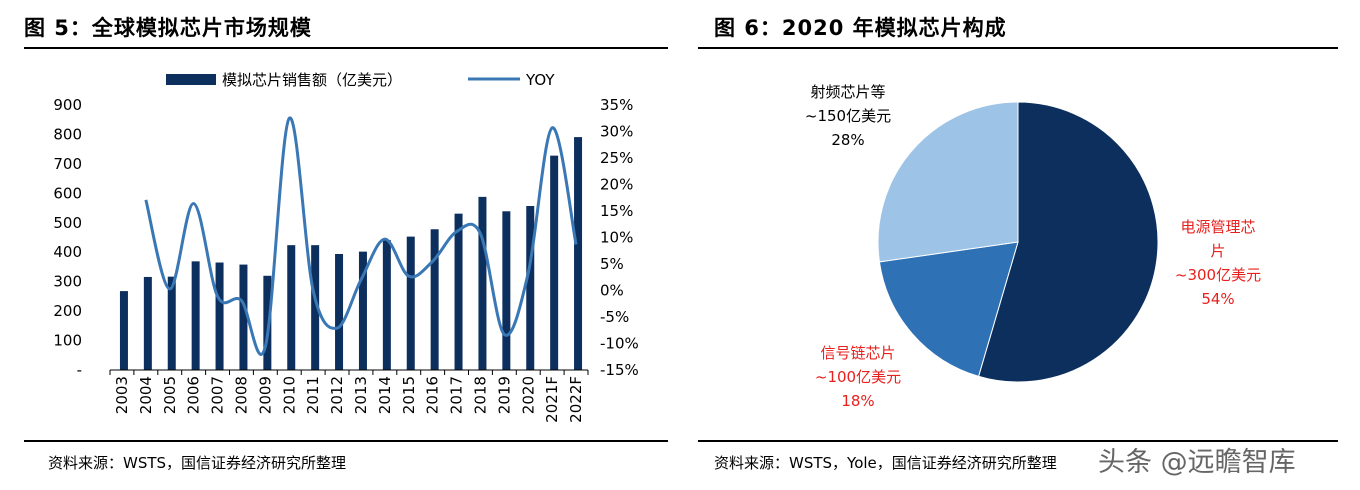  Describe the element at coordinates (67, 282) in the screenshot. I see `y-left-tick-label: 300` at that location.